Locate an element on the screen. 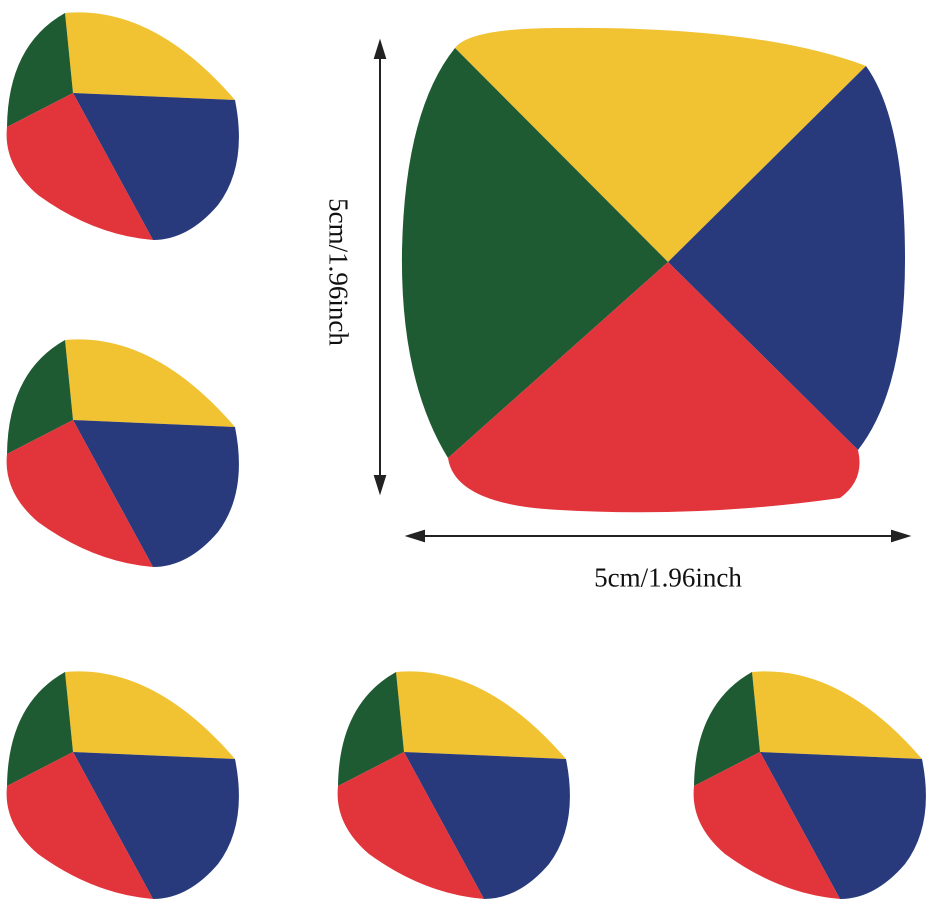  dimension-arrow-vertical is located at coordinates (380, 267).